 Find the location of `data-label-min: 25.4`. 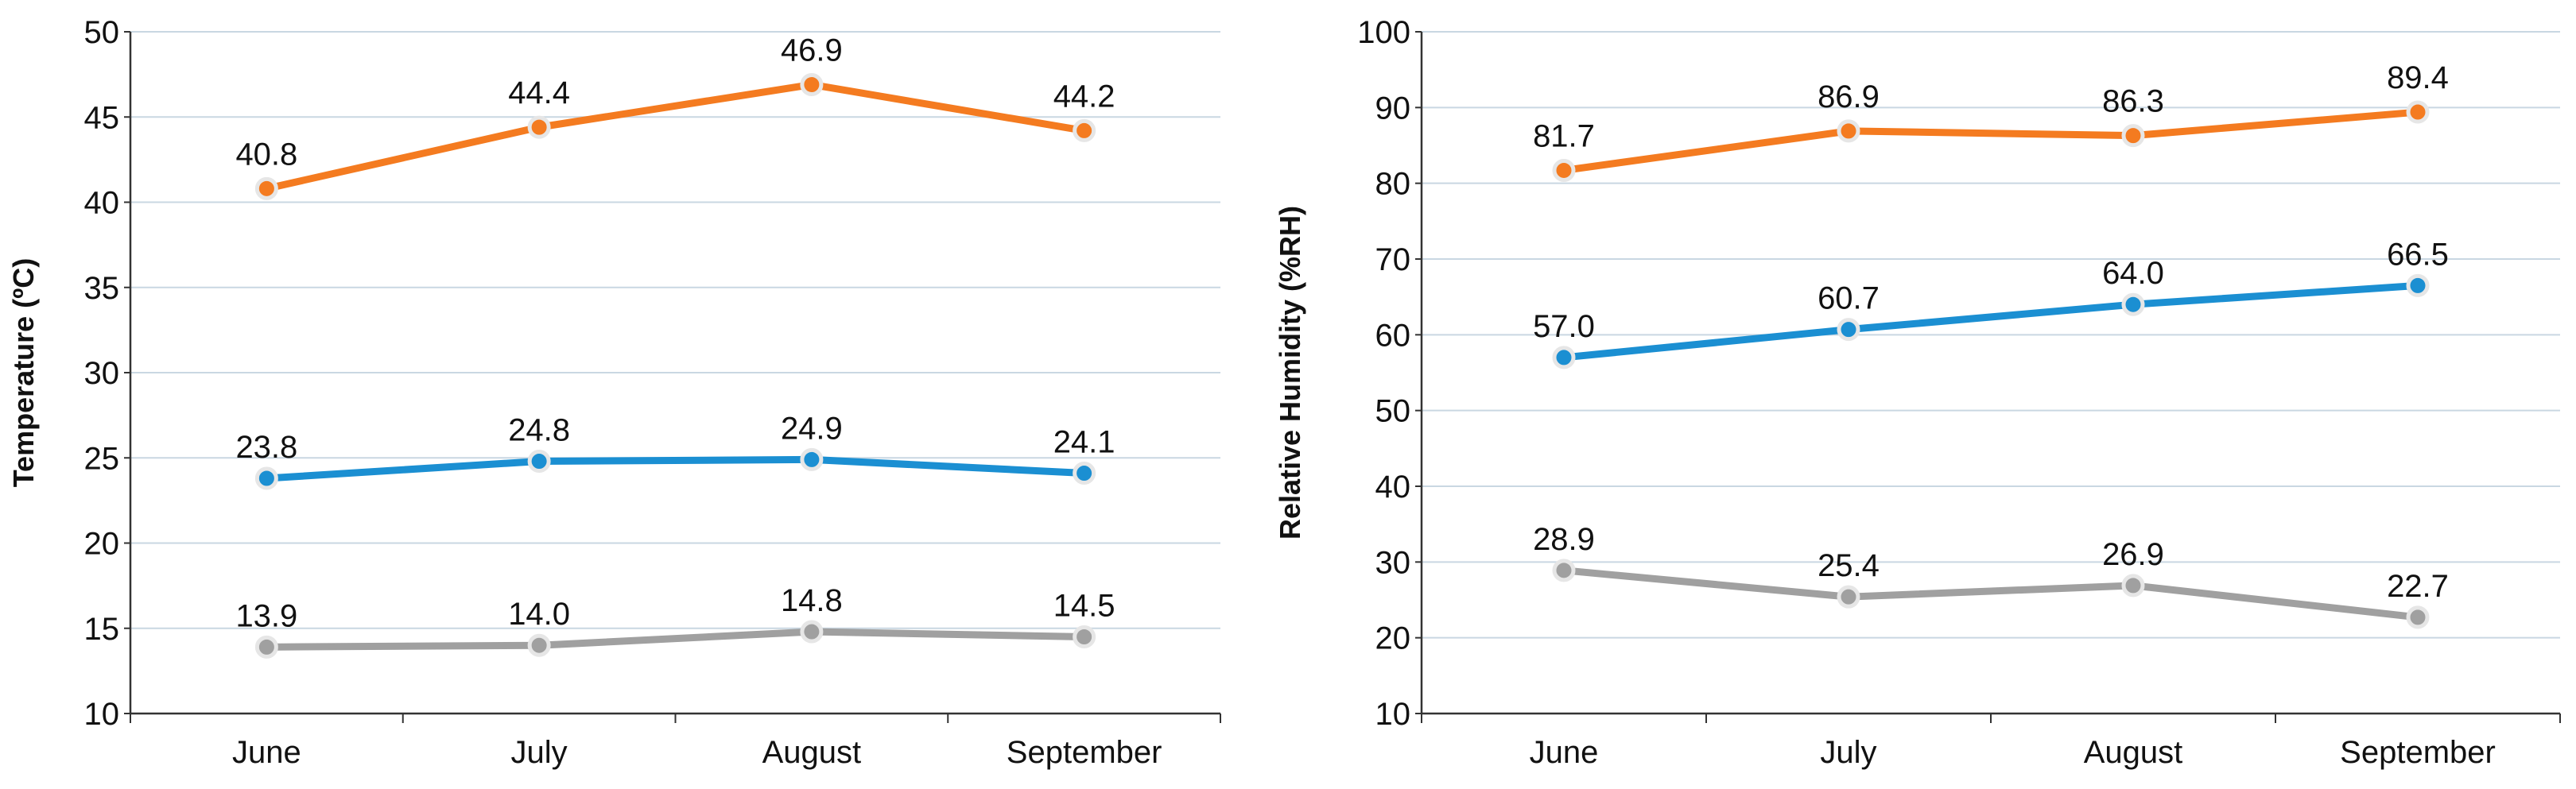

data-label-min: 25.4 is located at coordinates (1849, 566).